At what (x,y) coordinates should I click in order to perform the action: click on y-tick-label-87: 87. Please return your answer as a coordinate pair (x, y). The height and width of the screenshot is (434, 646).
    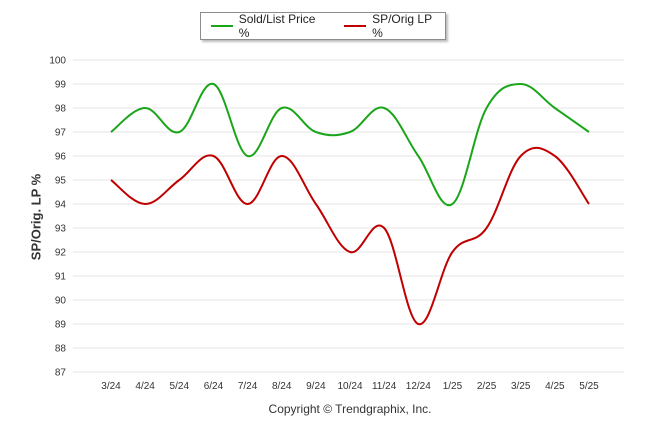
    Looking at the image, I should click on (61, 373).